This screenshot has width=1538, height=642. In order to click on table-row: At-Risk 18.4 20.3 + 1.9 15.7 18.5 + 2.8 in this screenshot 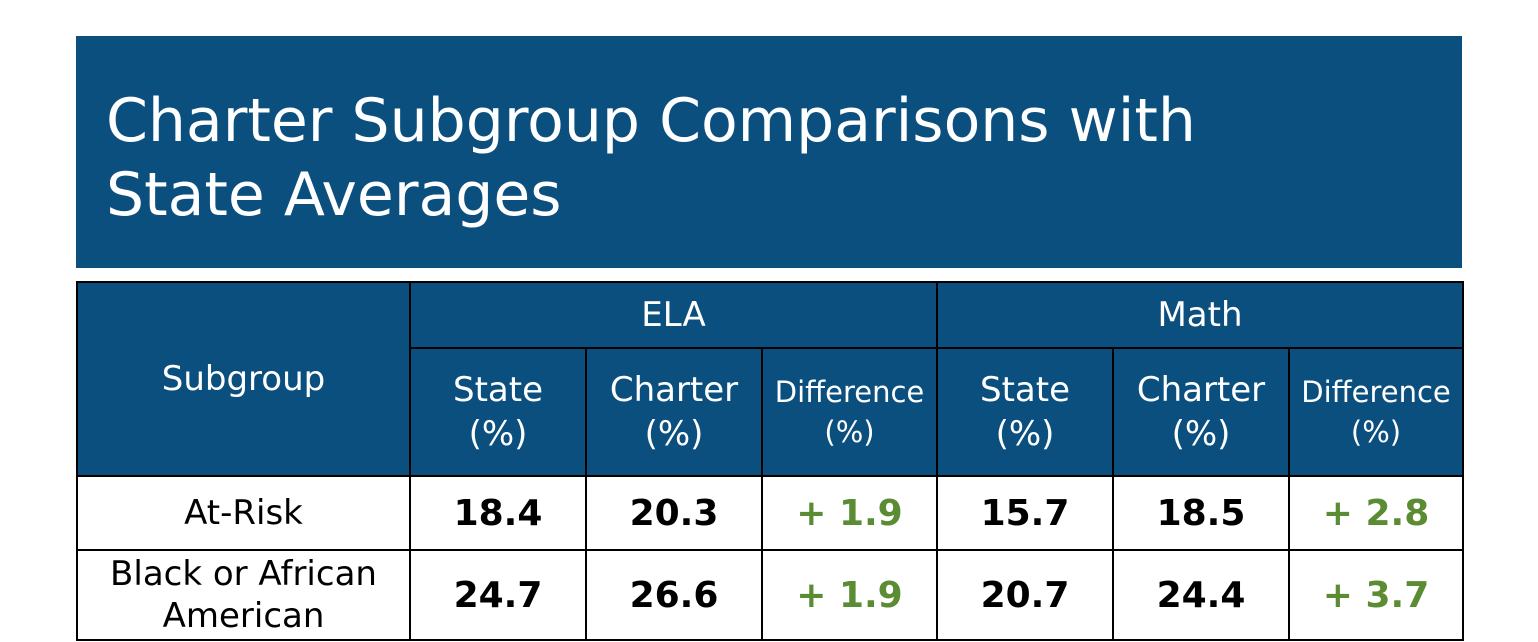, I will do `click(770, 513)`.